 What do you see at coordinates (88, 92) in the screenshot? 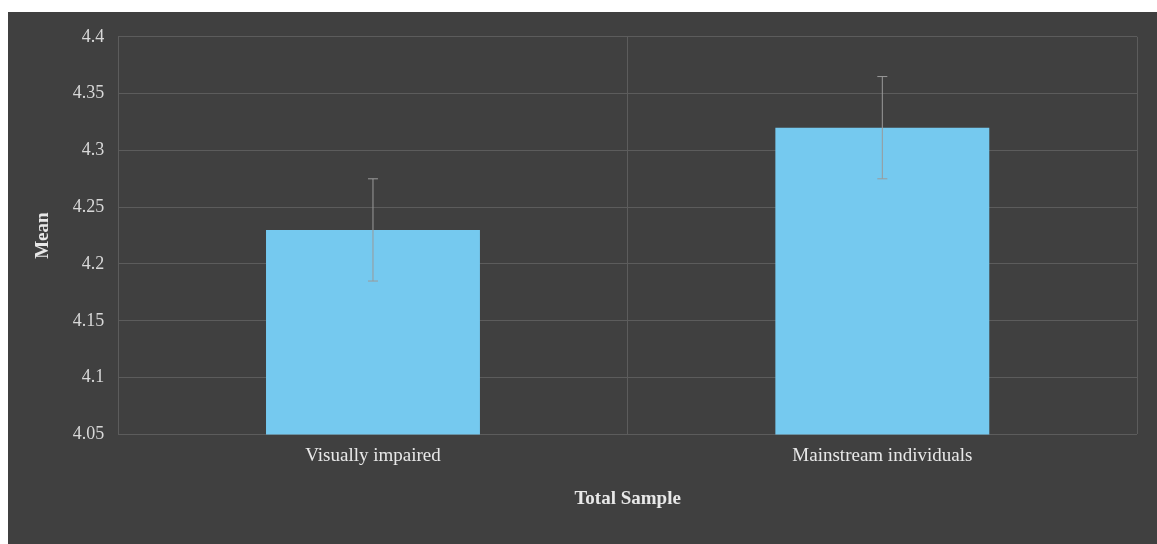
I see `y-tick-label: 4.35` at bounding box center [88, 92].